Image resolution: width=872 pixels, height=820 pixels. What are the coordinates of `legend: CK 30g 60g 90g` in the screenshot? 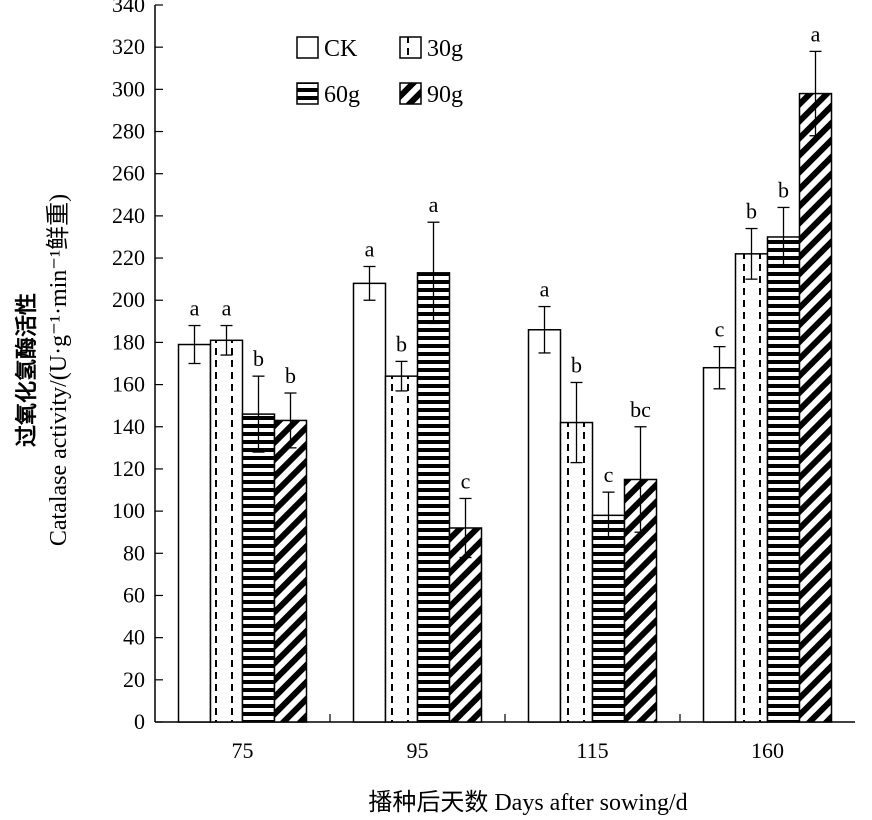 It's located at (379, 72).